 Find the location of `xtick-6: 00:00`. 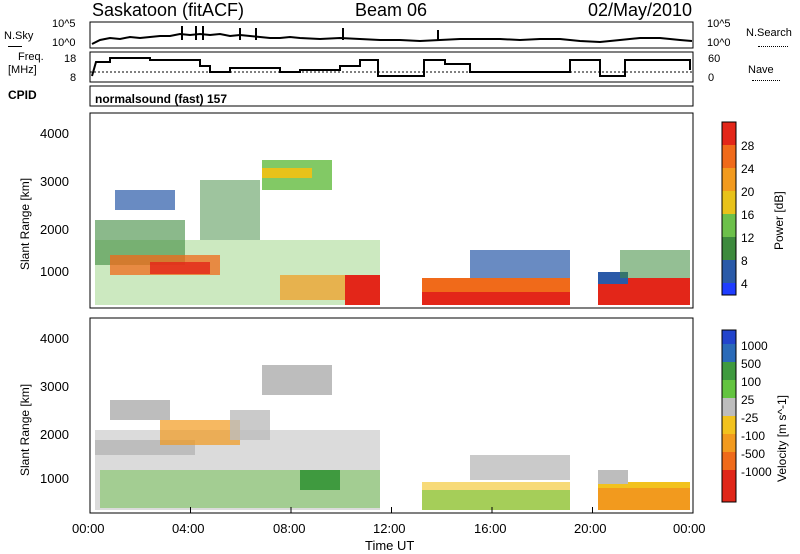

xtick-6: 00:00 is located at coordinates (689, 528).